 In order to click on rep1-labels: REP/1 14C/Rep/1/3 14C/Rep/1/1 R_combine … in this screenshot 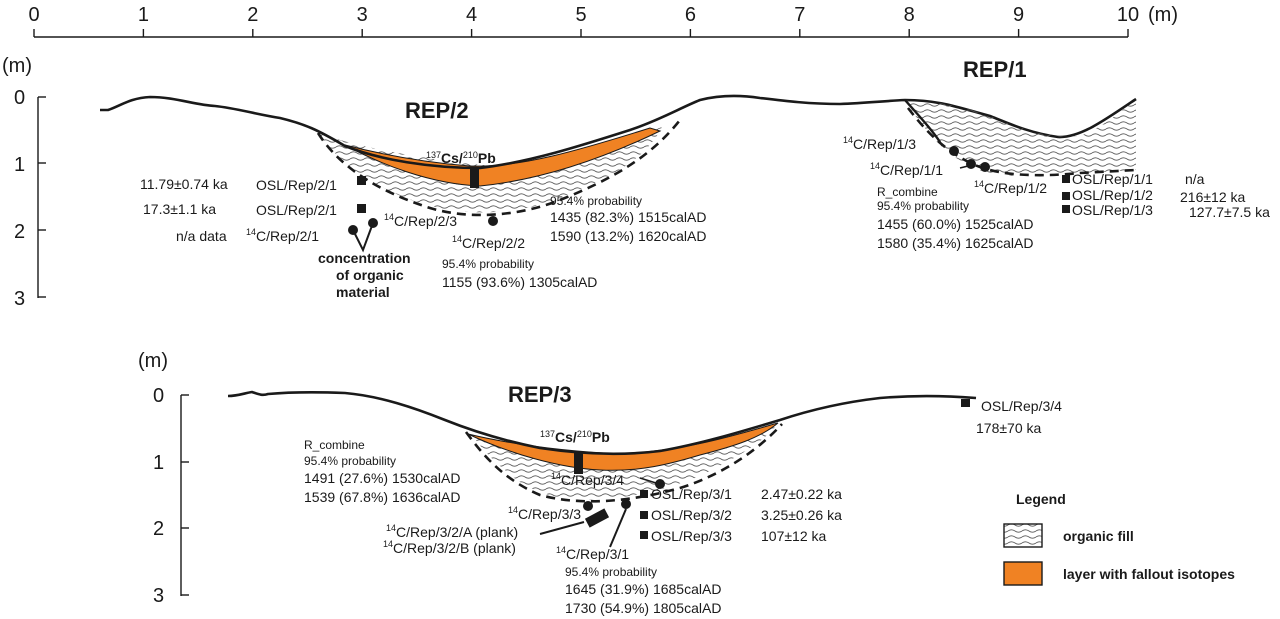, I will do `click(1056, 154)`.